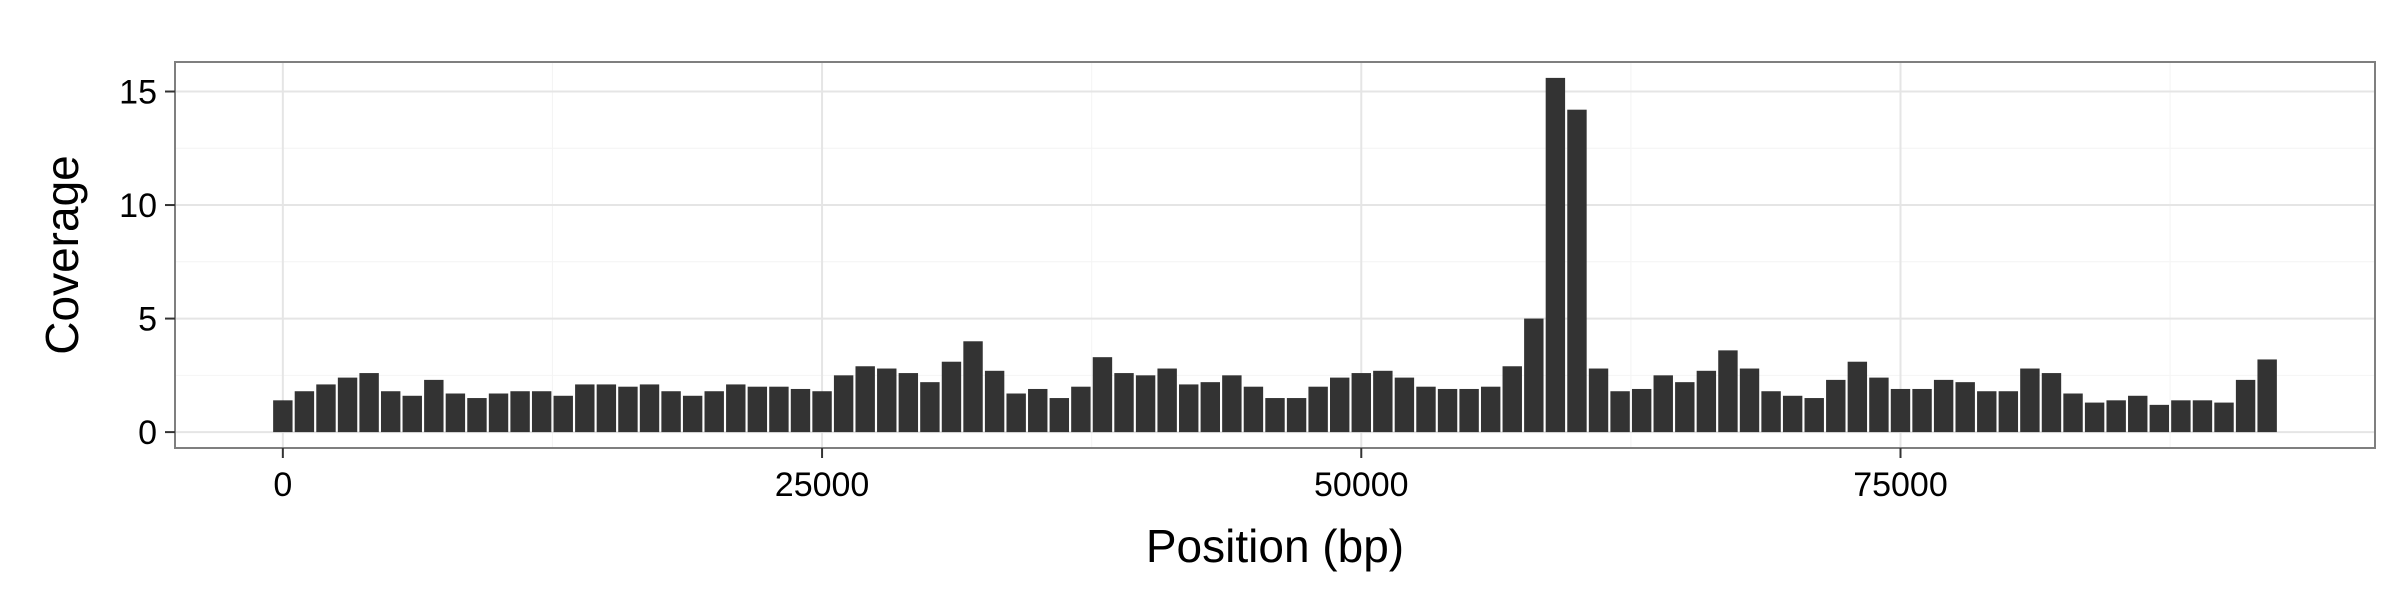 This screenshot has height=600, width=2400. Describe the element at coordinates (138, 206) in the screenshot. I see `y-tick-label: 10` at that location.